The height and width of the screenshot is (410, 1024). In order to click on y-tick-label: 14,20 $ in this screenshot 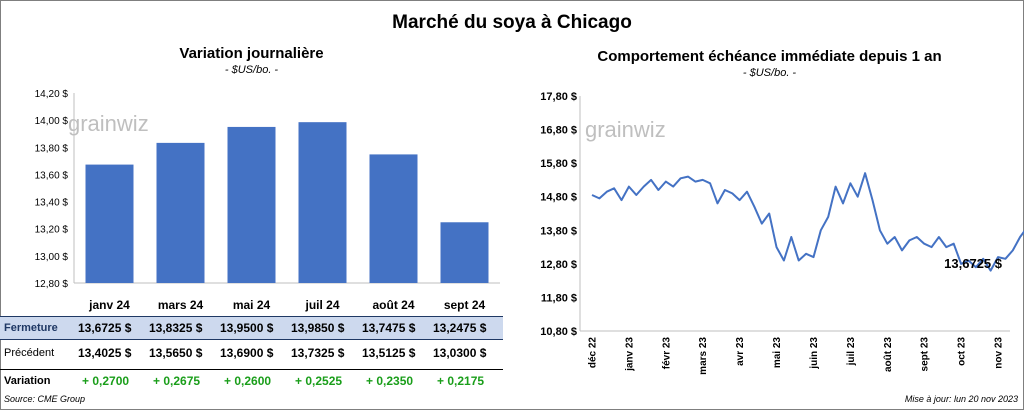, I will do `click(52, 94)`.